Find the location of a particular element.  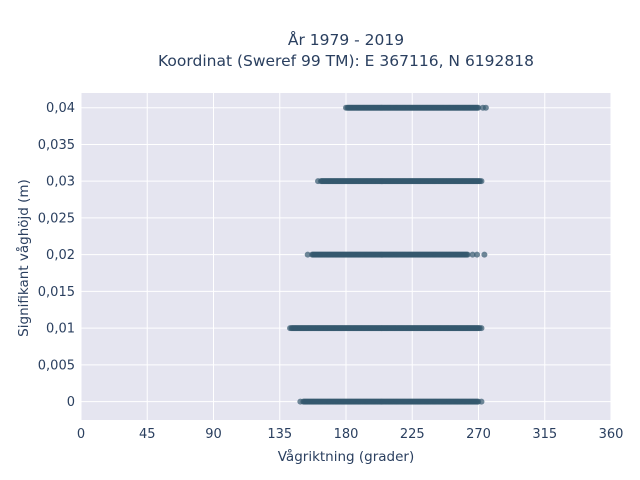

x-tick-label: 270 is located at coordinates (478, 434).